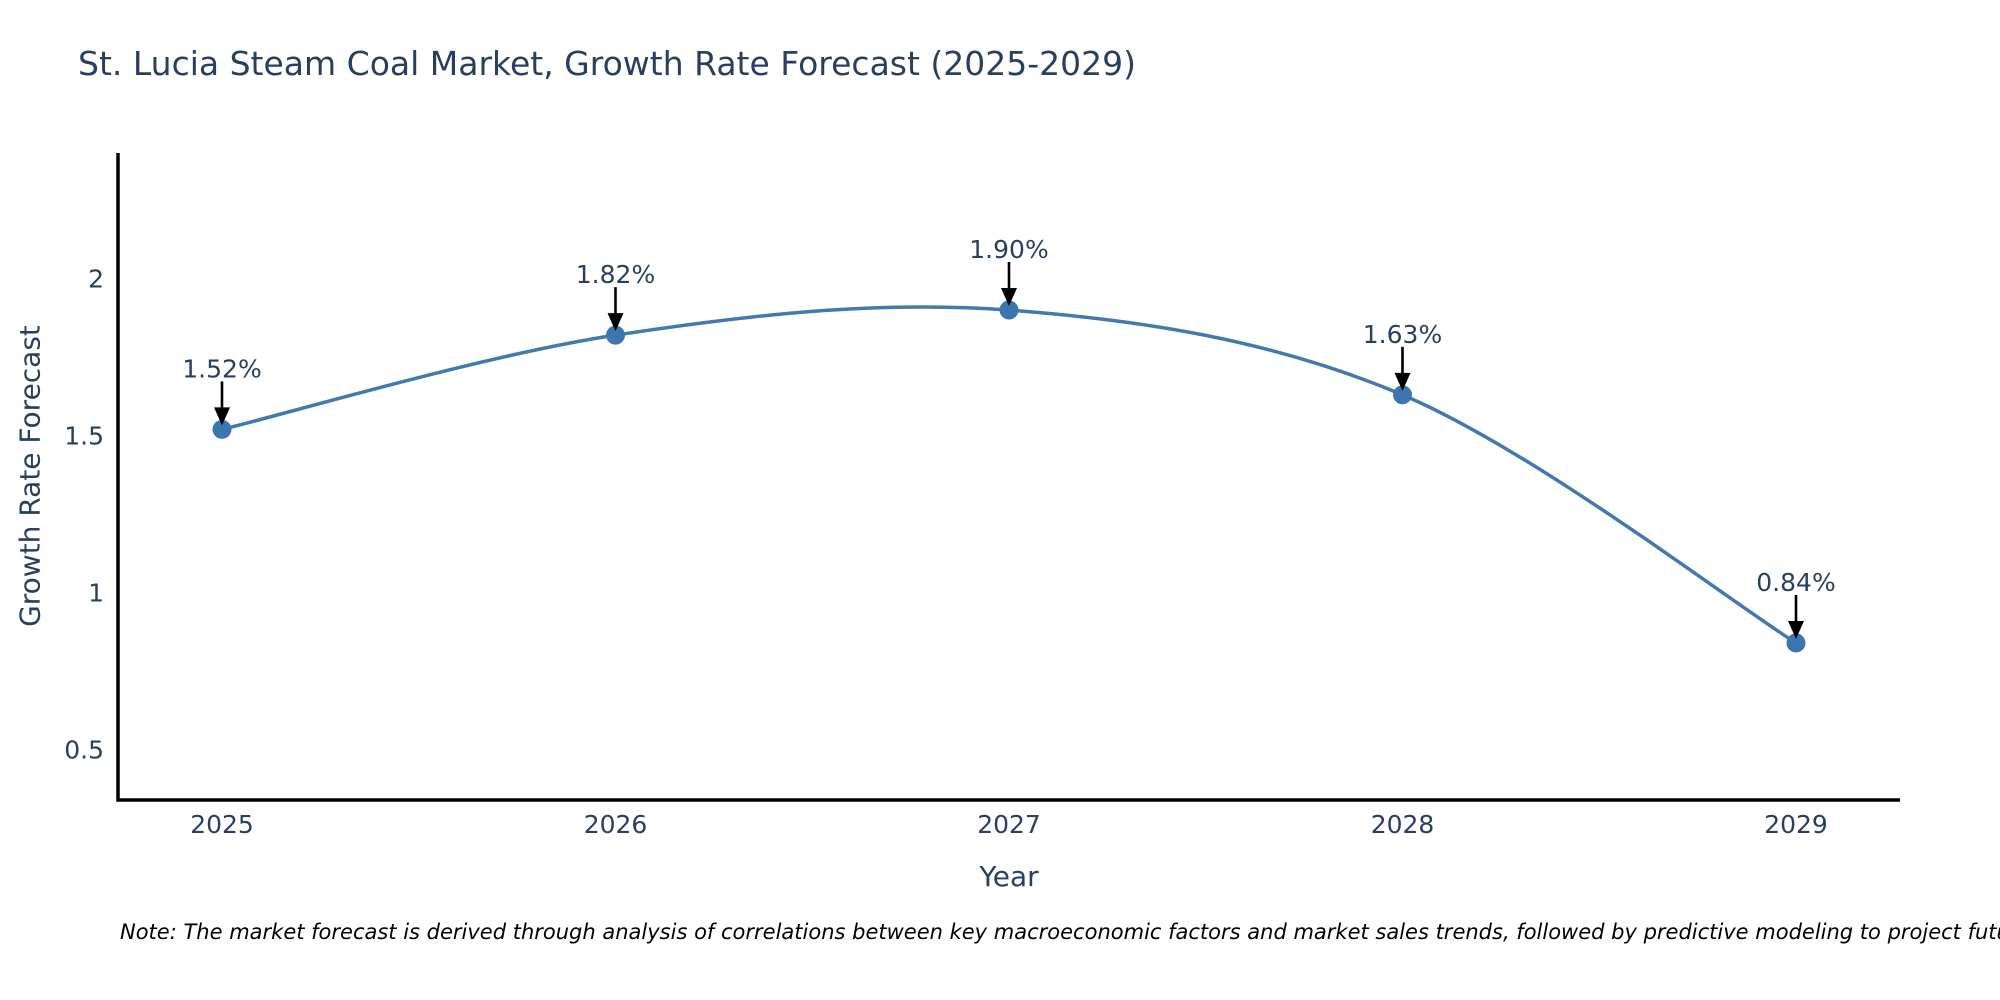 The width and height of the screenshot is (2000, 1000). What do you see at coordinates (222, 824) in the screenshot?
I see `x-tick-label: 2025` at bounding box center [222, 824].